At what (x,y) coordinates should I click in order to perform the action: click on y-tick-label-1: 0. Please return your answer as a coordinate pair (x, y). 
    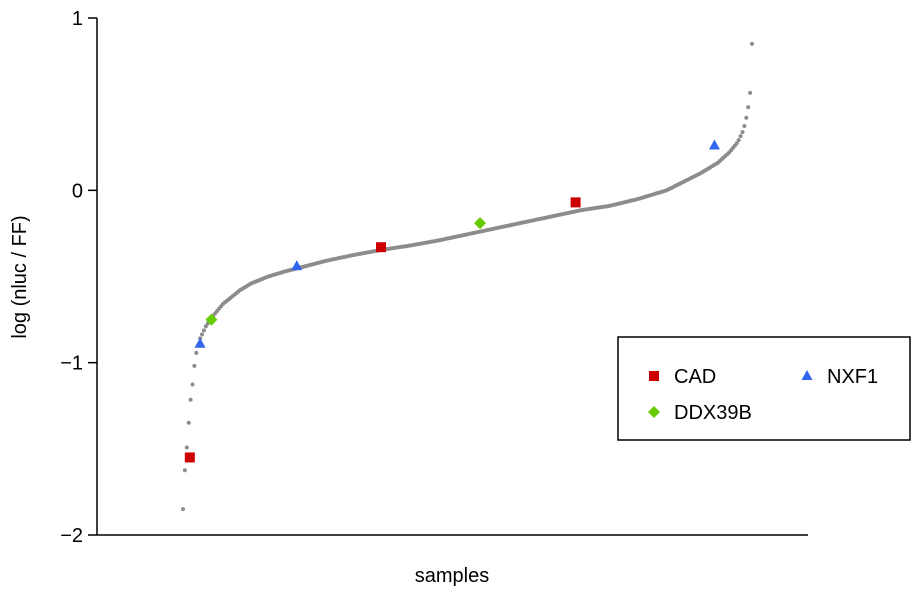
    Looking at the image, I should click on (77, 191).